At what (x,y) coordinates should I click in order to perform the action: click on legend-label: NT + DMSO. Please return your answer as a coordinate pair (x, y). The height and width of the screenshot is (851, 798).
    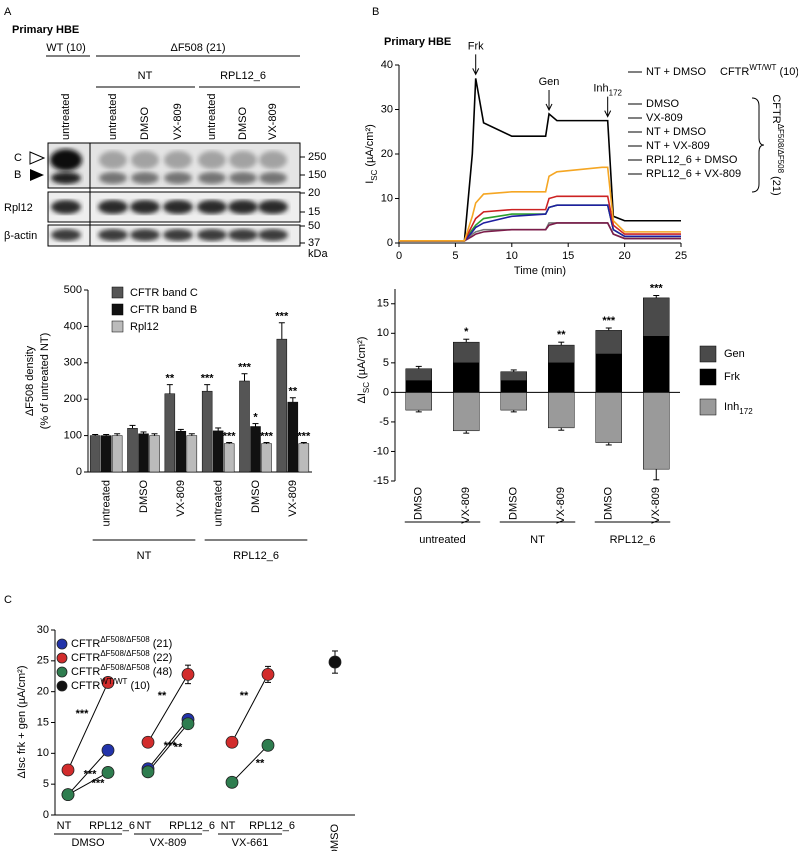
    Looking at the image, I should click on (676, 72).